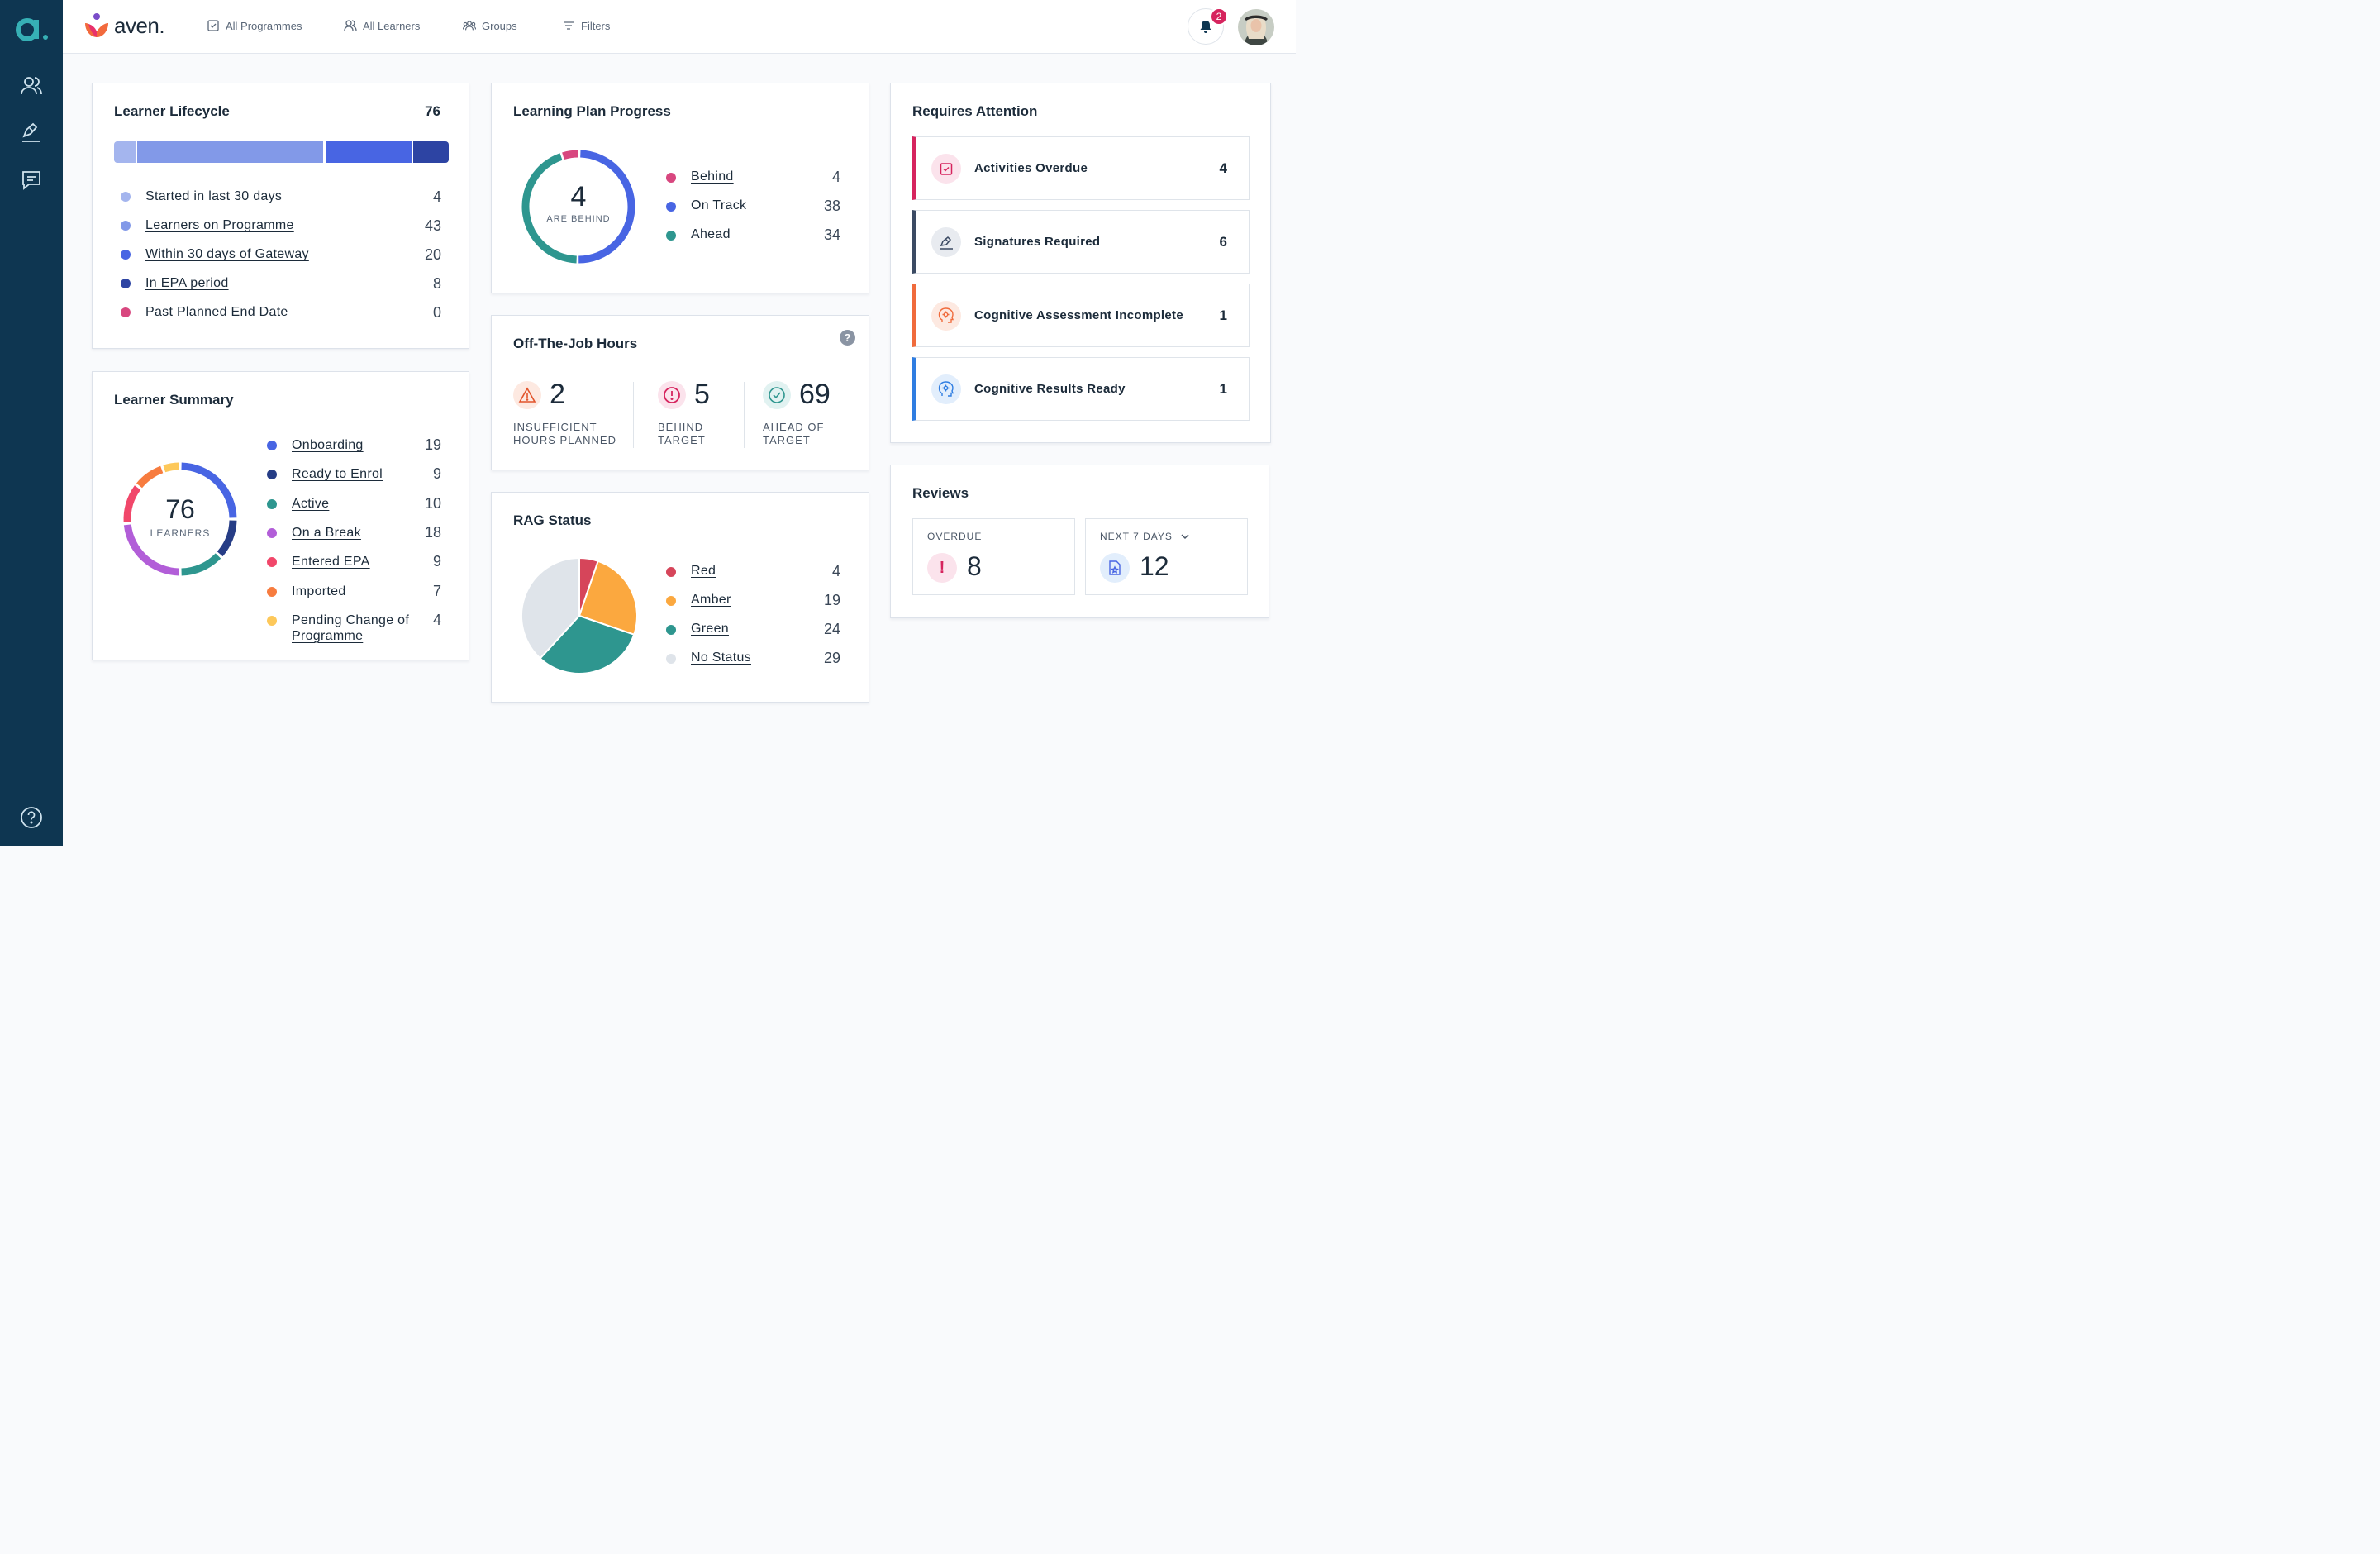  I want to click on summary-item: Entered EPA, so click(345, 562).